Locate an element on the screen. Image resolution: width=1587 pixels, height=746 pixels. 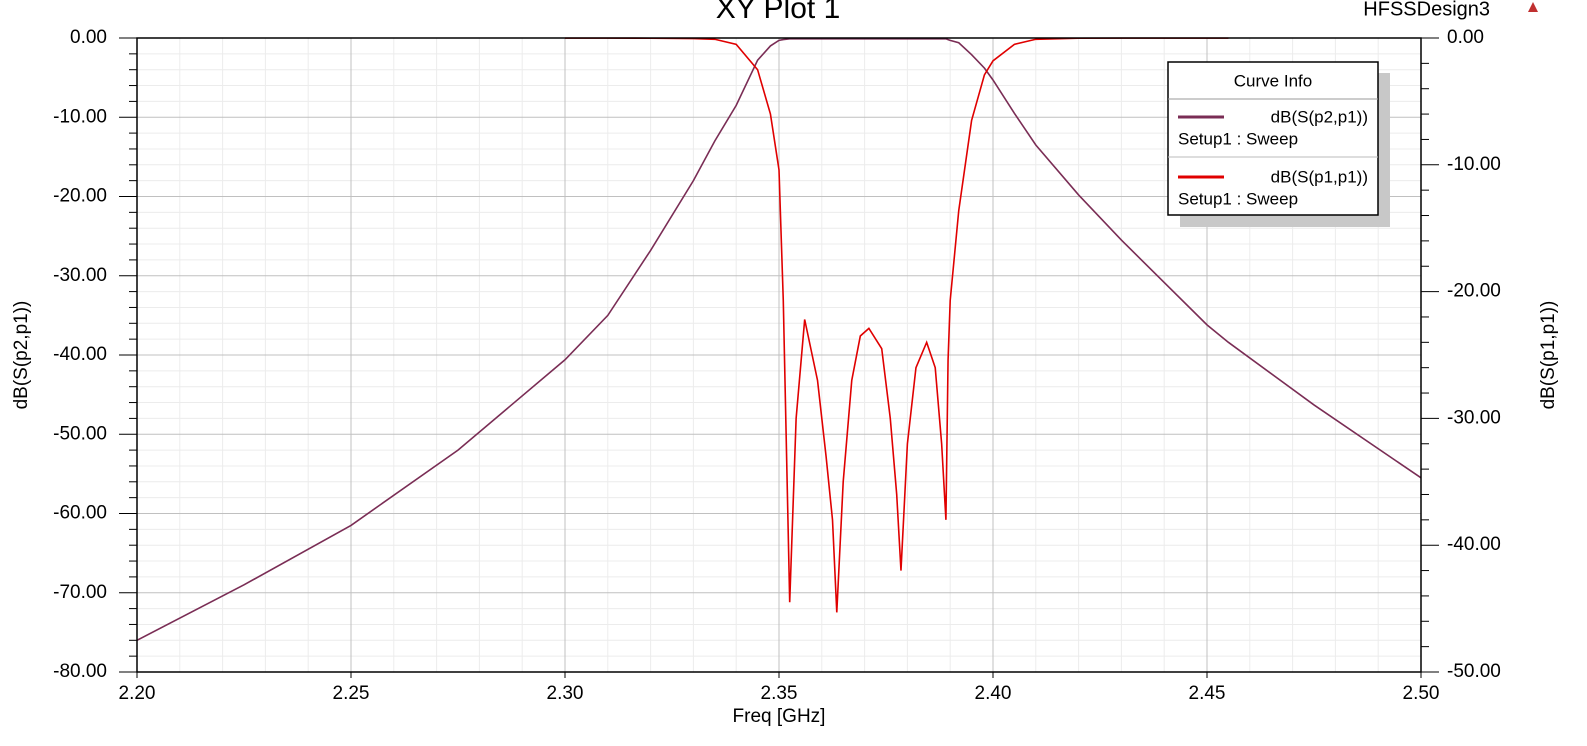
y-tick-label: -70.00 is located at coordinates (80, 592).